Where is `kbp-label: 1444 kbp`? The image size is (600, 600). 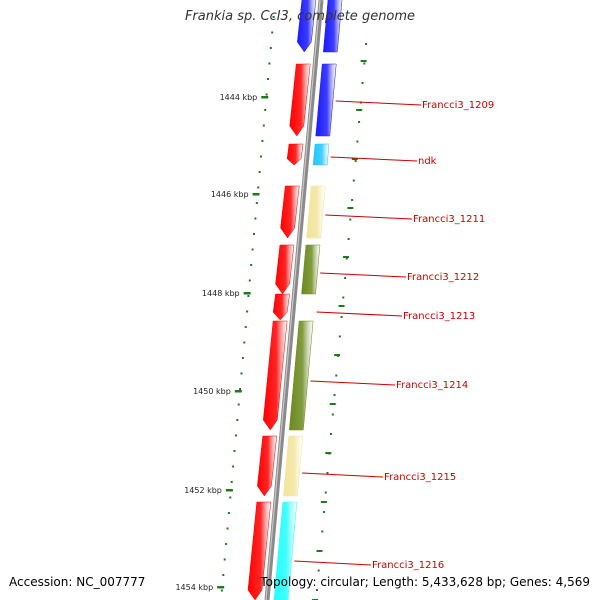 kbp-label: 1444 kbp is located at coordinates (239, 97).